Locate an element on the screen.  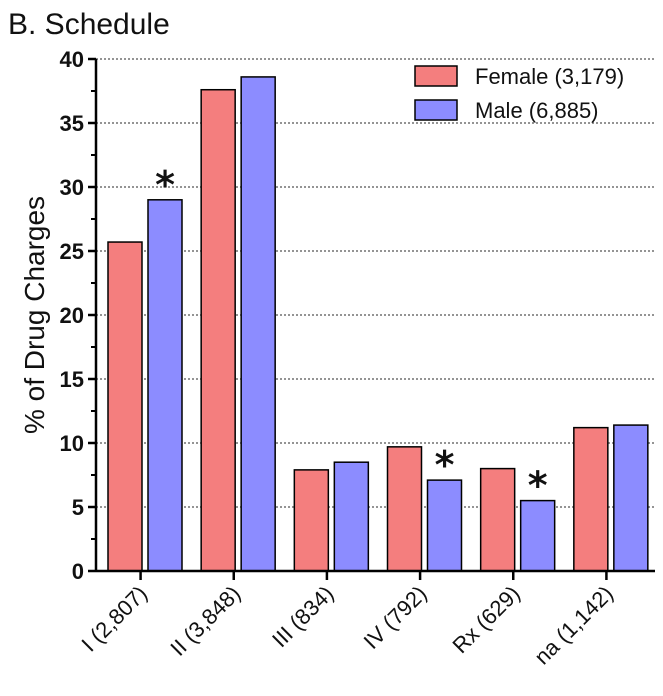
x-tick-label: I (2,807) is located at coordinates (115, 619).